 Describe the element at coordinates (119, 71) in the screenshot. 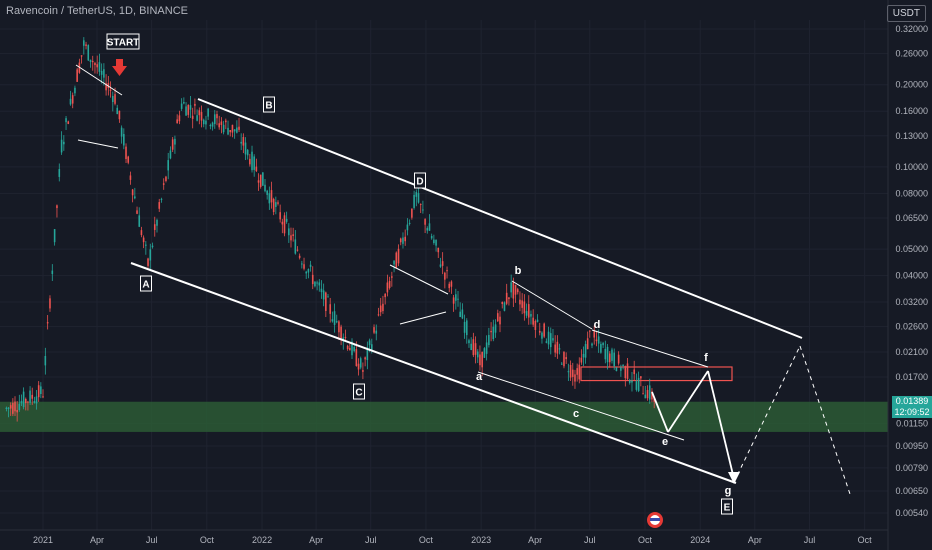

I see `start-arrow-icon` at that location.